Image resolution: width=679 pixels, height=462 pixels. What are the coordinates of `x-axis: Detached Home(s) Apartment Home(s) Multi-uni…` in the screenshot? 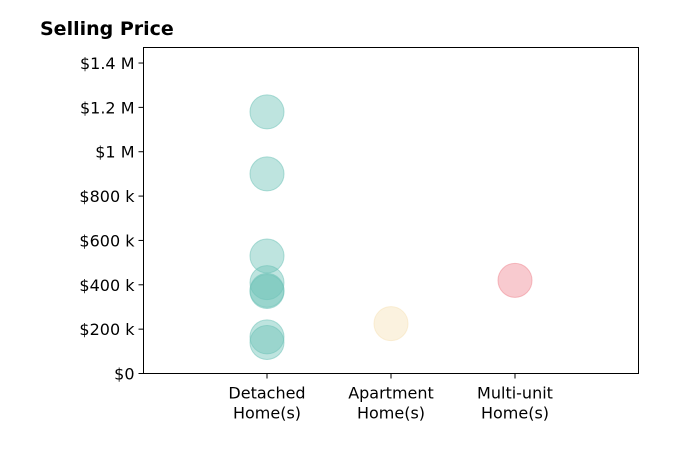 It's located at (390, 398).